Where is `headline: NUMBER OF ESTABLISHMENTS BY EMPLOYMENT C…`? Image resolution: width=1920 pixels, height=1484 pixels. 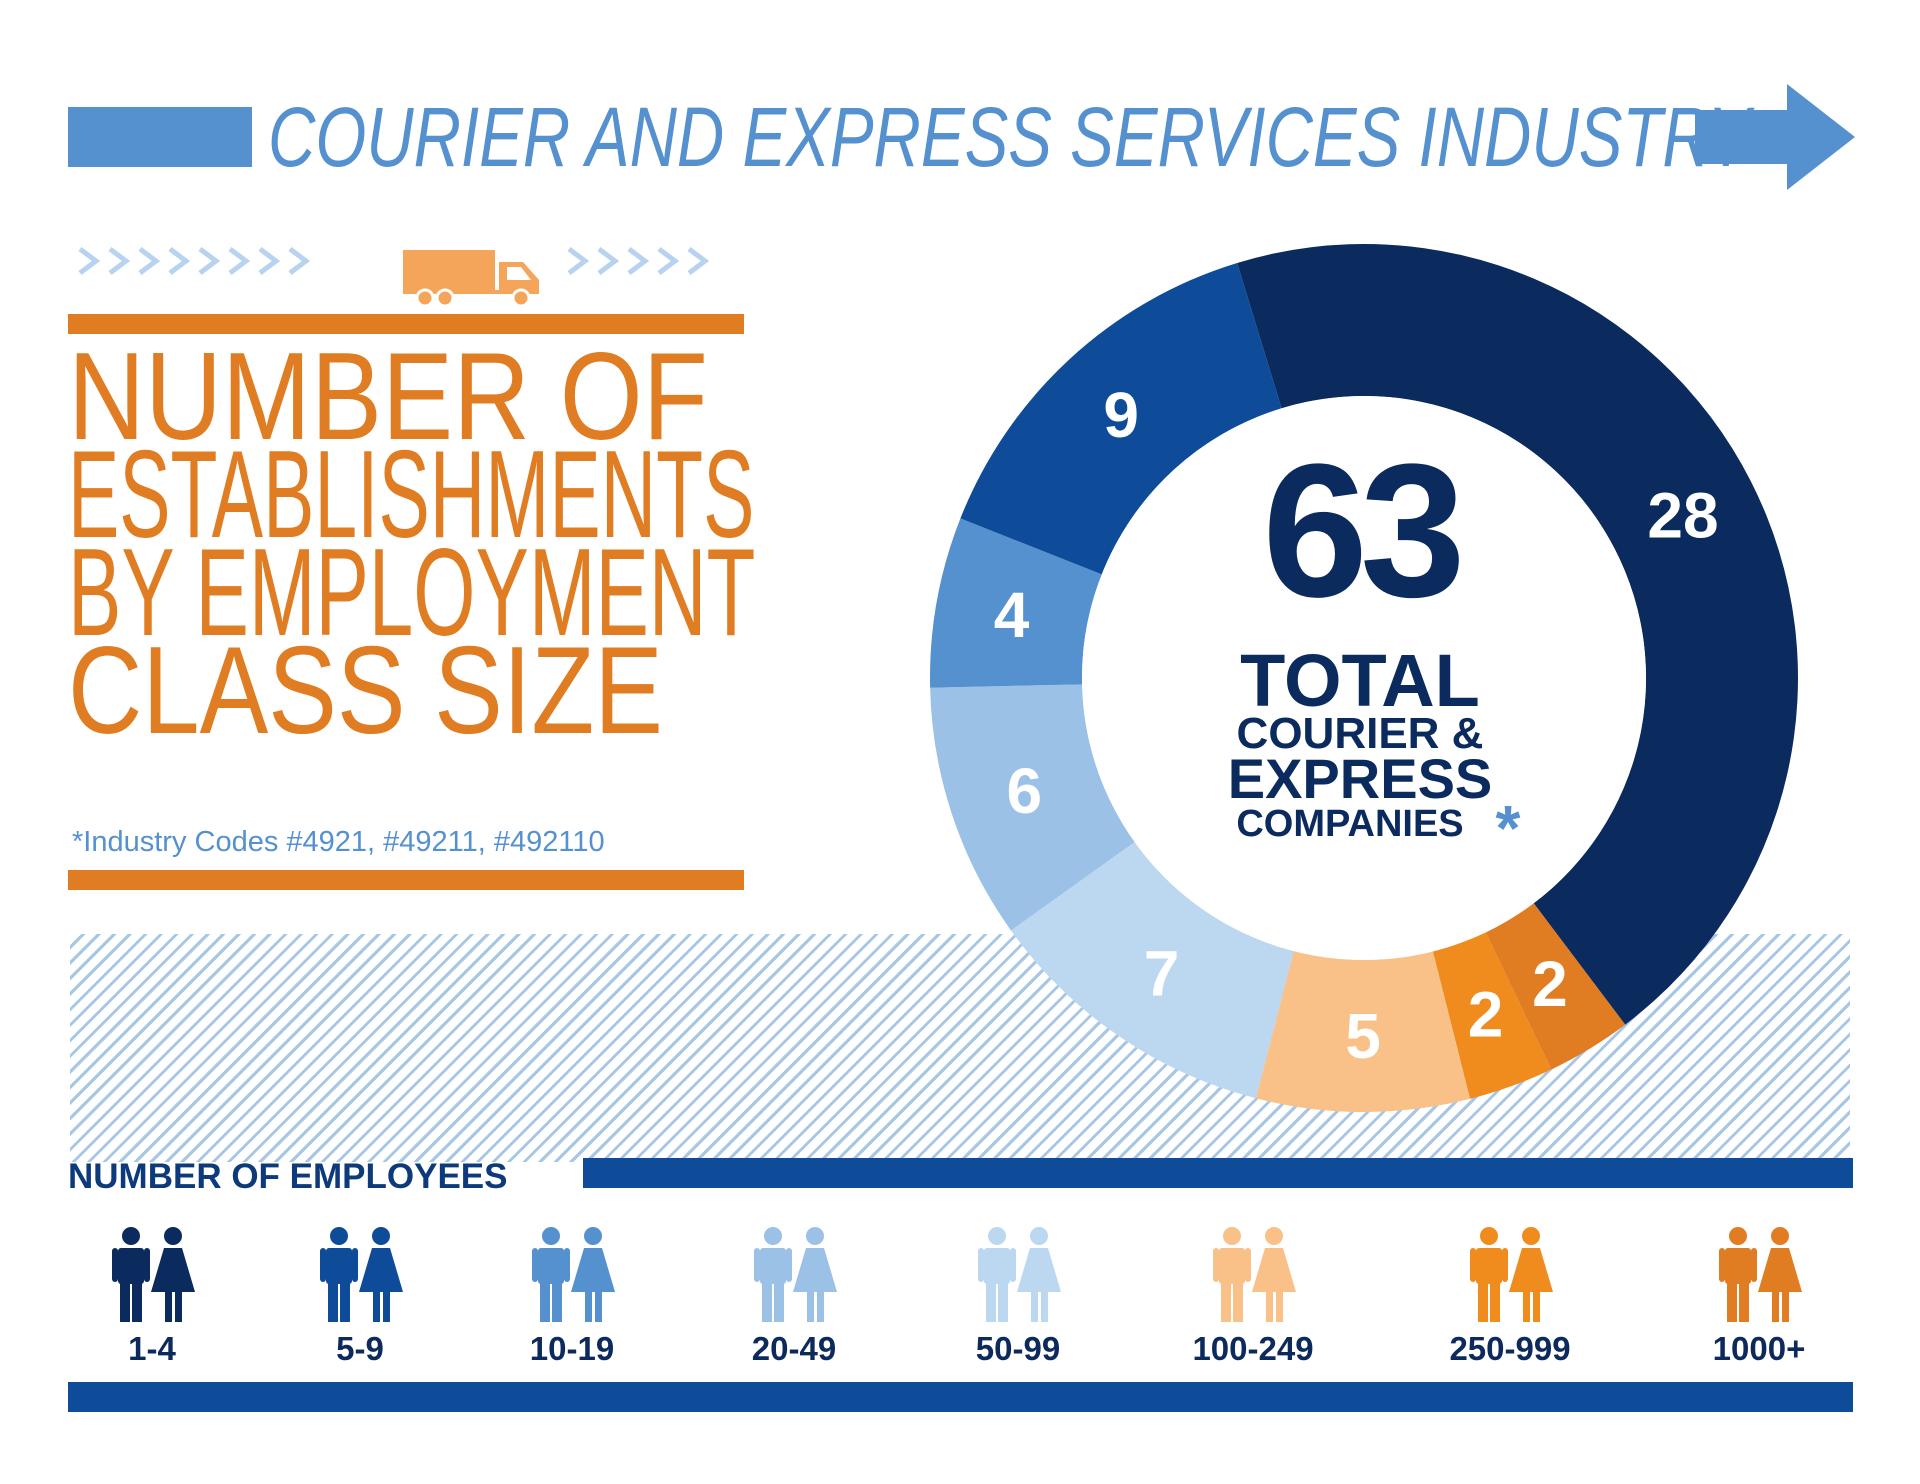
headline: NUMBER OF ESTABLISHMENTS BY EMPLOYMENT C… is located at coordinates (411, 544).